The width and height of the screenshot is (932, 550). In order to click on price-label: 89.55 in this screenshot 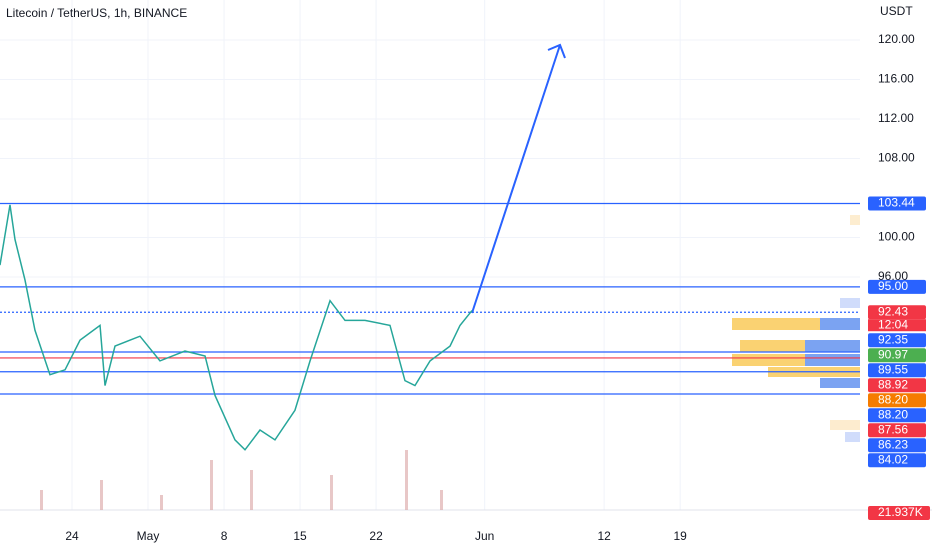, I will do `click(893, 369)`.